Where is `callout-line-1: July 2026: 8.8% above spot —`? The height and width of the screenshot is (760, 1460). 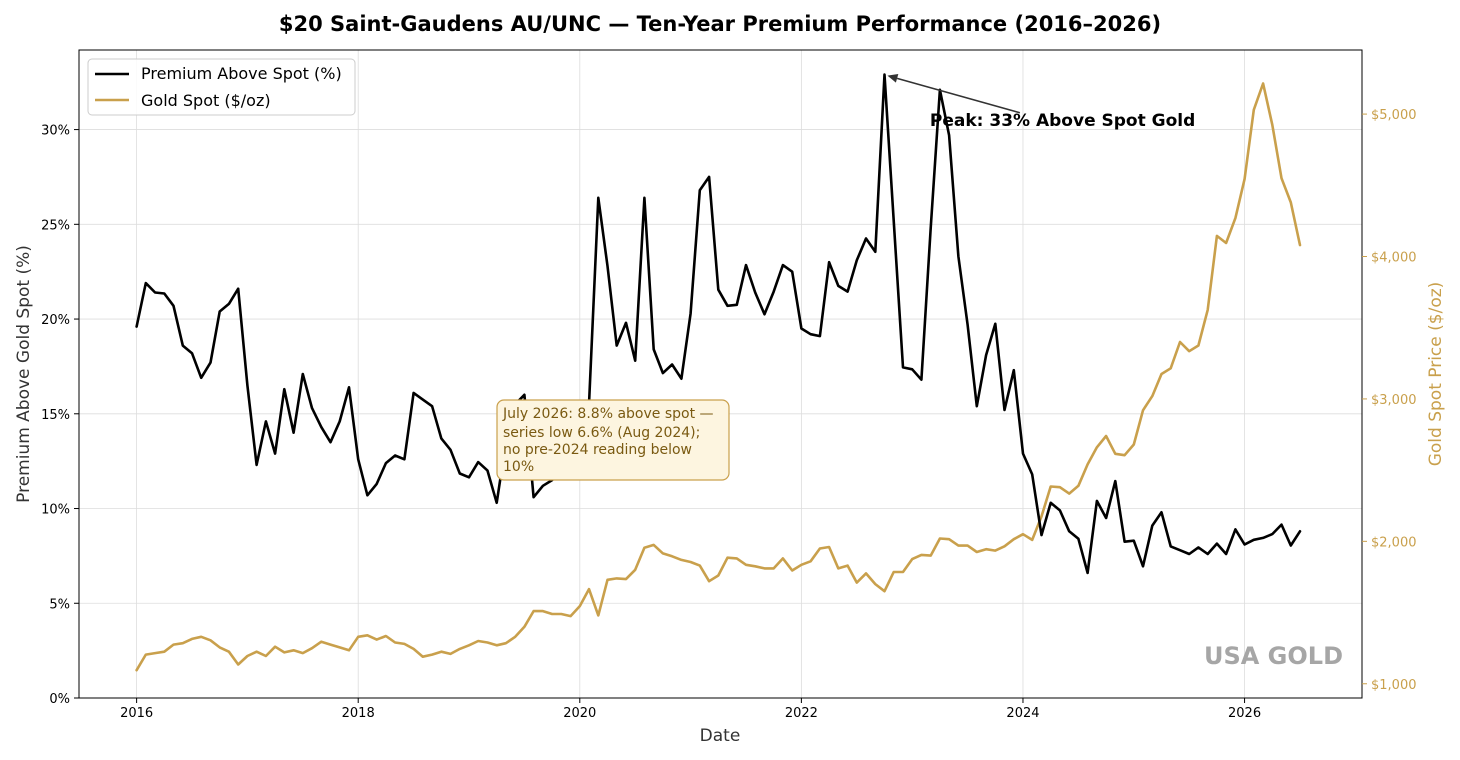
callout-line-1: July 2026: 8.8% above spot — is located at coordinates (608, 414).